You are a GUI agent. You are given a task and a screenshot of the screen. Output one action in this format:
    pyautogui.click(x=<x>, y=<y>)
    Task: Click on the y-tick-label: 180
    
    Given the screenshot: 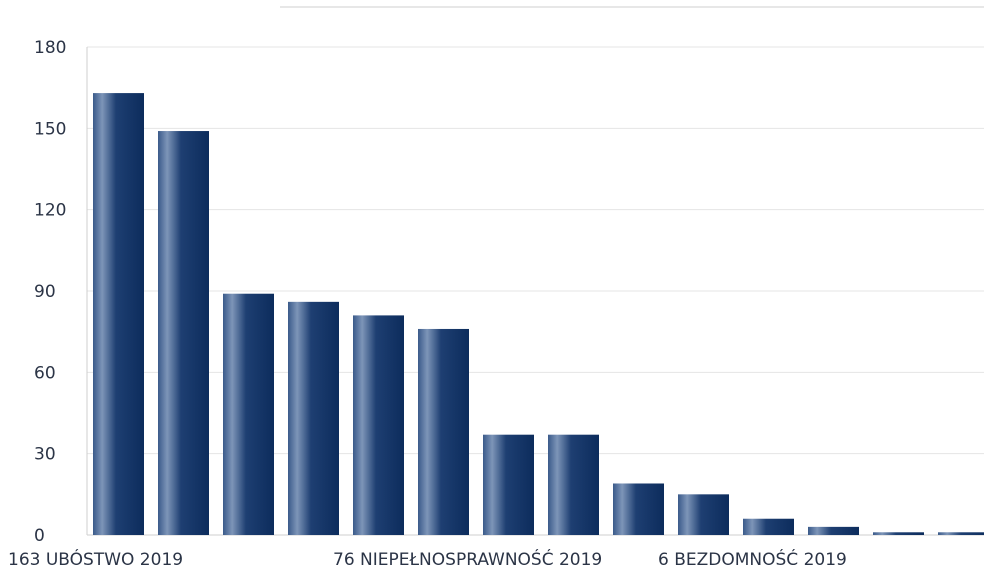 What is the action you would take?
    pyautogui.click(x=50, y=48)
    